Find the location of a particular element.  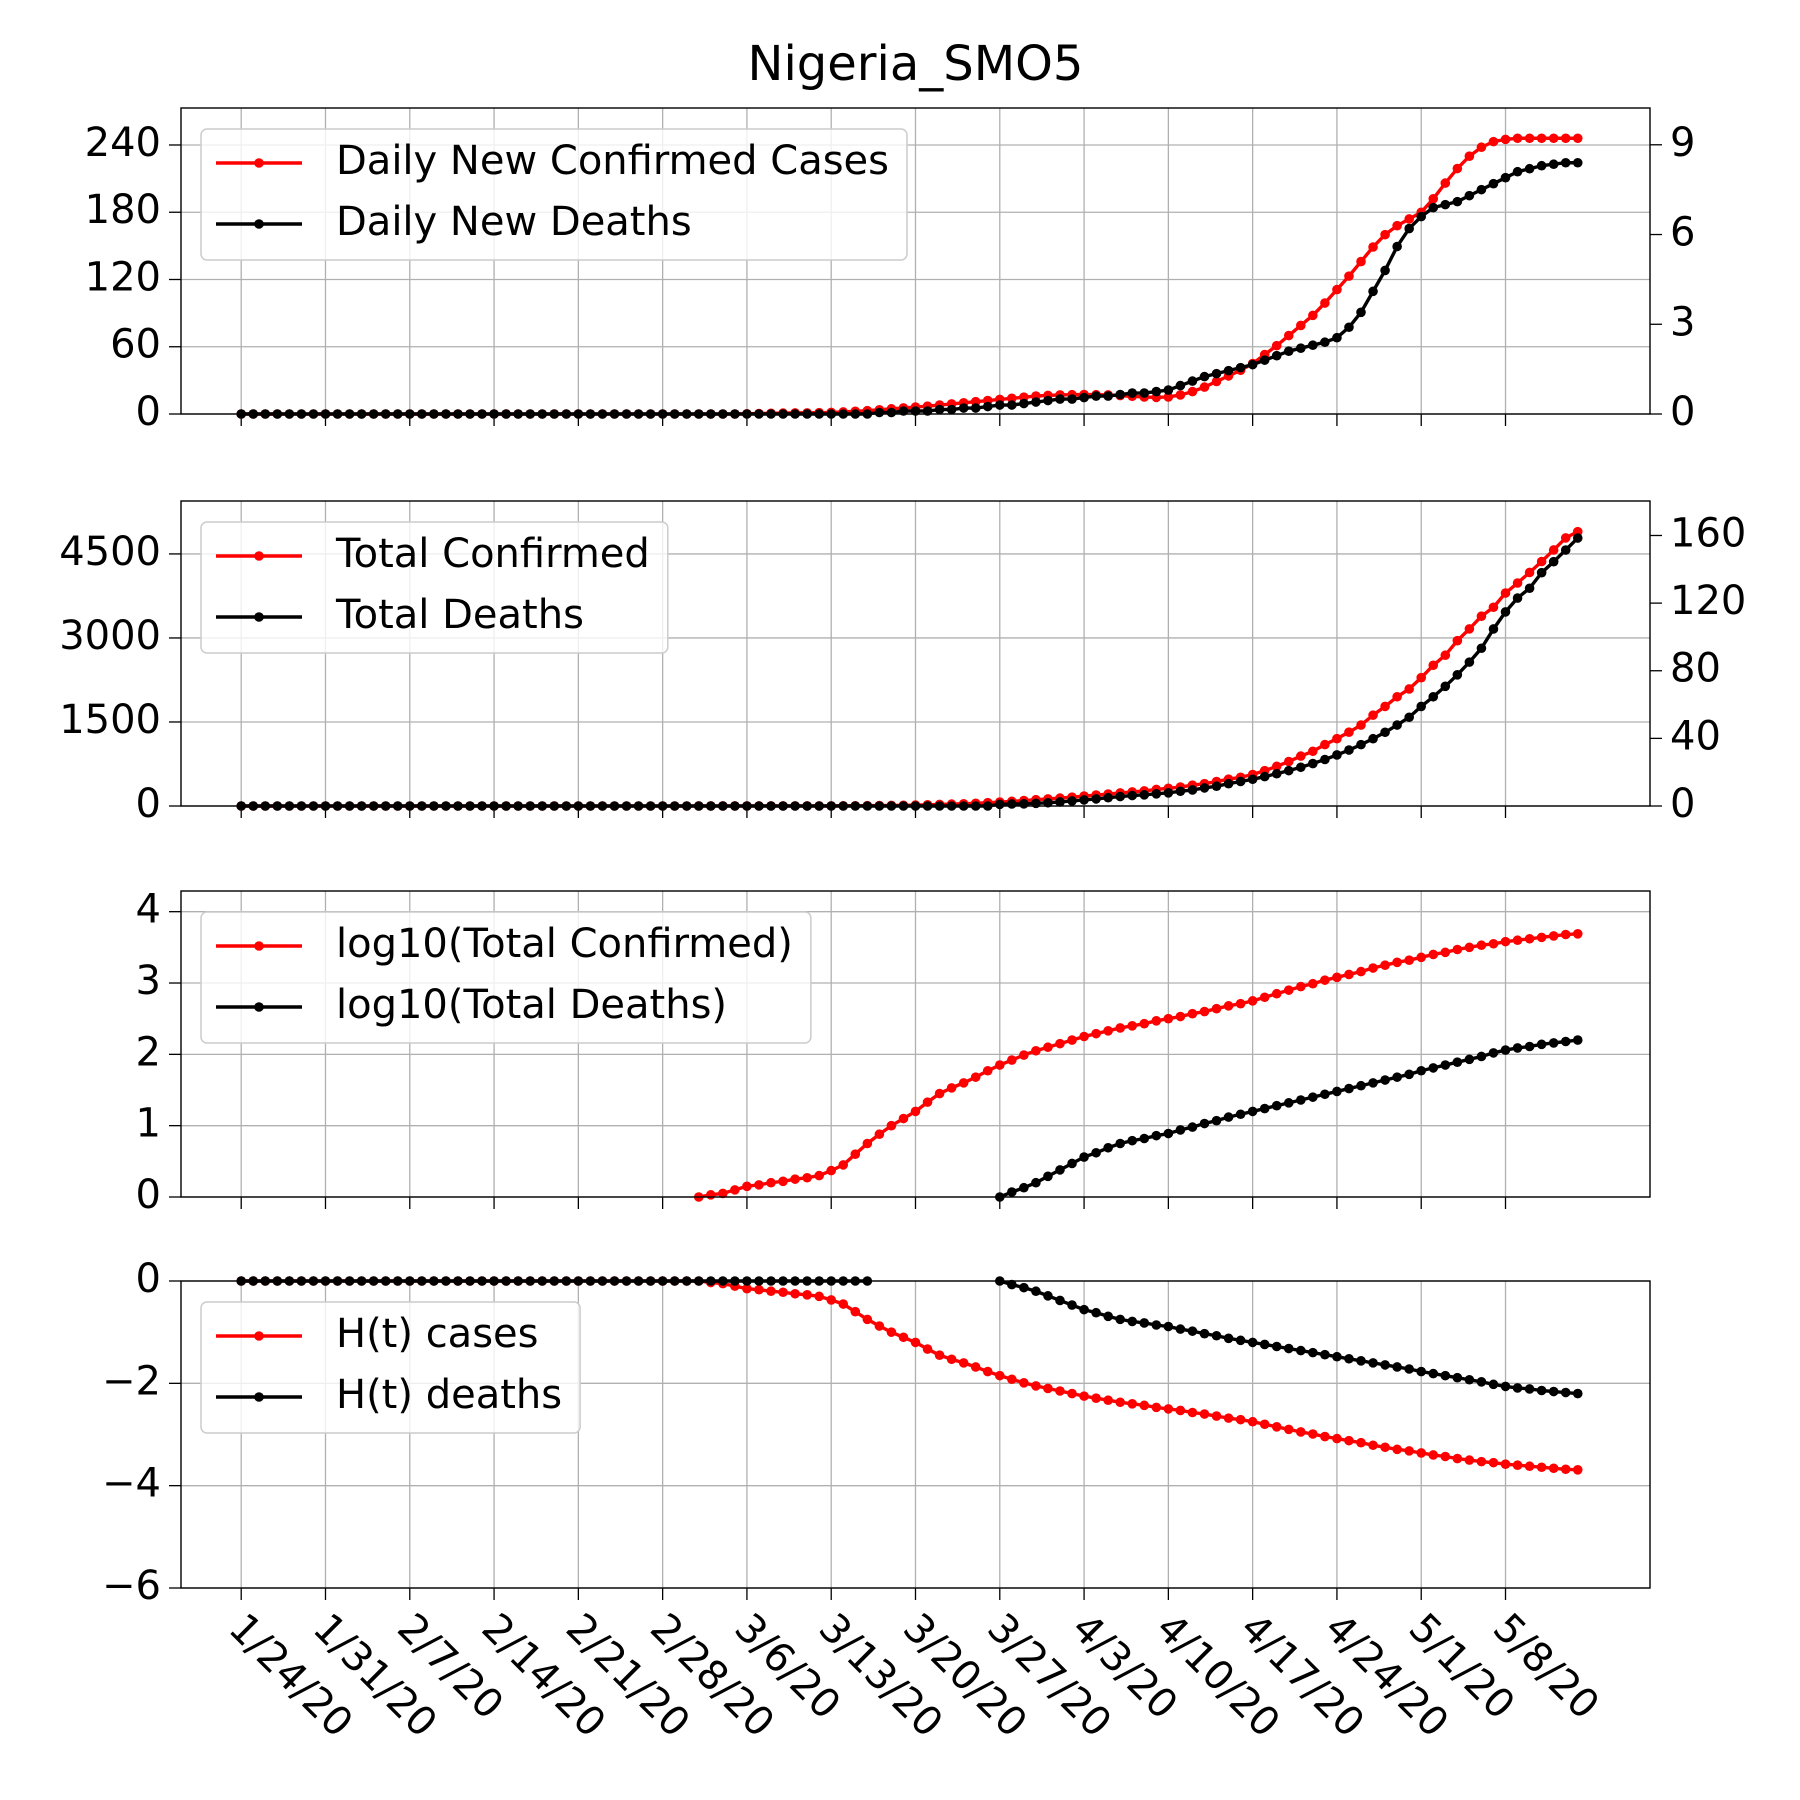

plot-frame is located at coordinates (915, 653).